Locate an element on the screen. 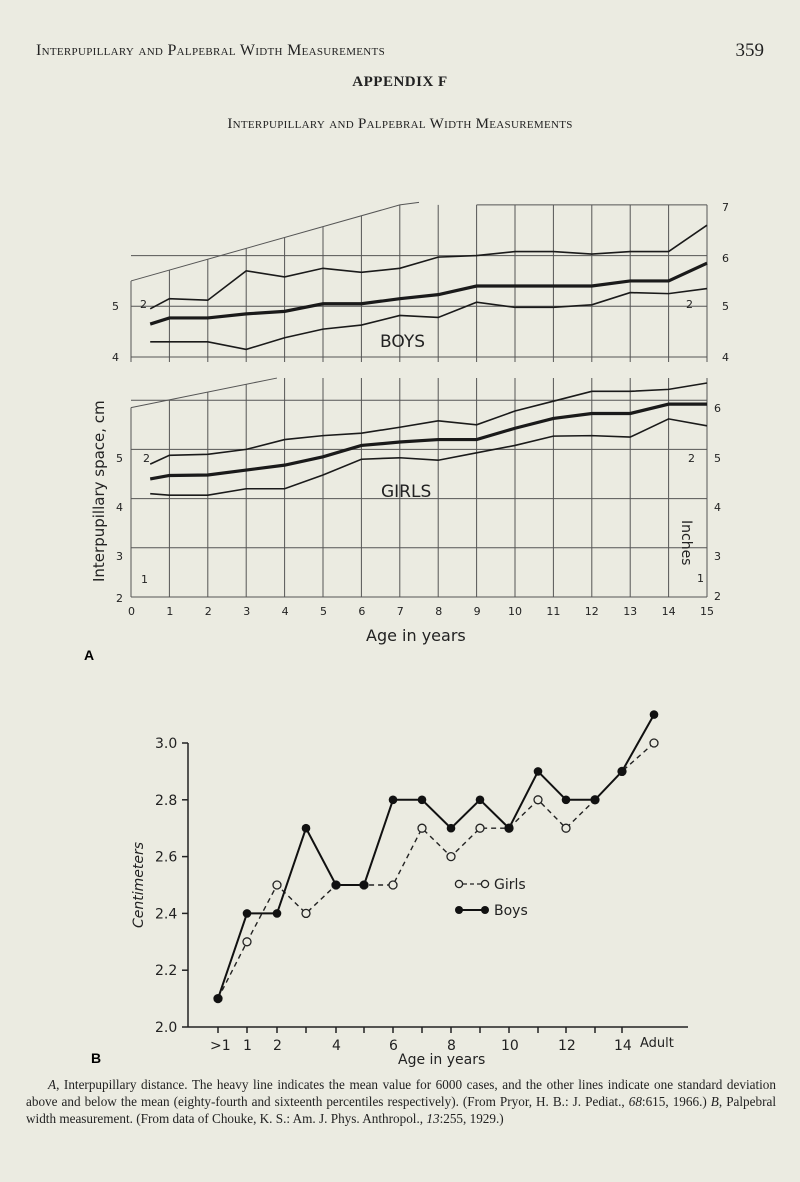 The width and height of the screenshot is (800, 1182). svg-text: 2.2 is located at coordinates (166, 971).